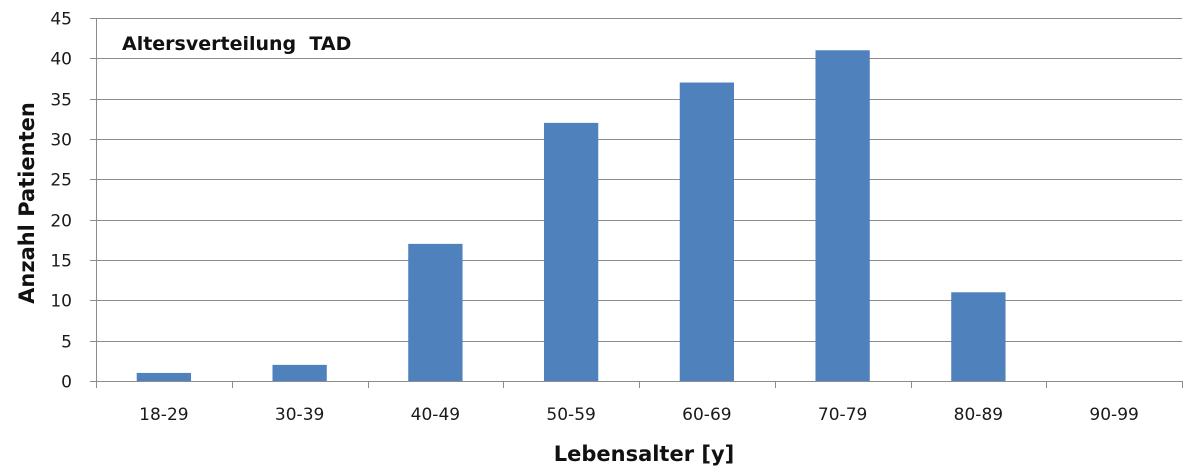  I want to click on x-tick-label: 90-99, so click(1113, 415).